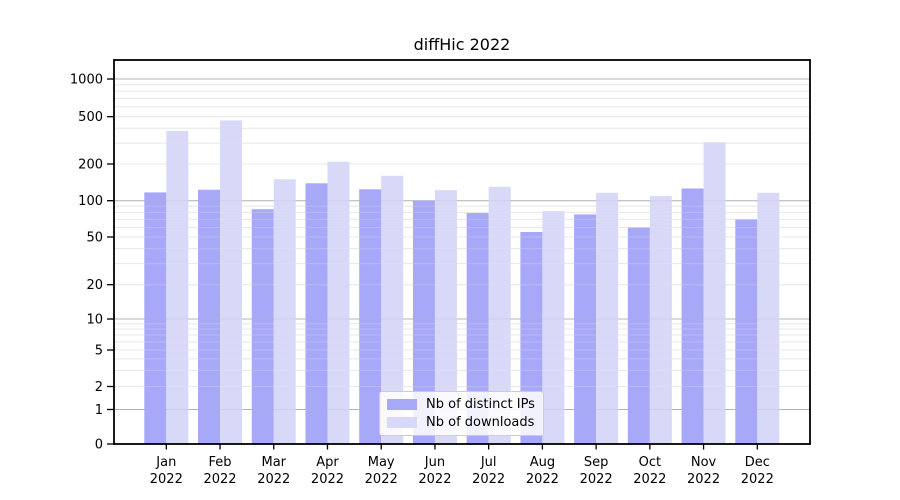 This screenshot has height=500, width=900. What do you see at coordinates (94, 238) in the screenshot?
I see `y-tick-label-50: 50` at bounding box center [94, 238].